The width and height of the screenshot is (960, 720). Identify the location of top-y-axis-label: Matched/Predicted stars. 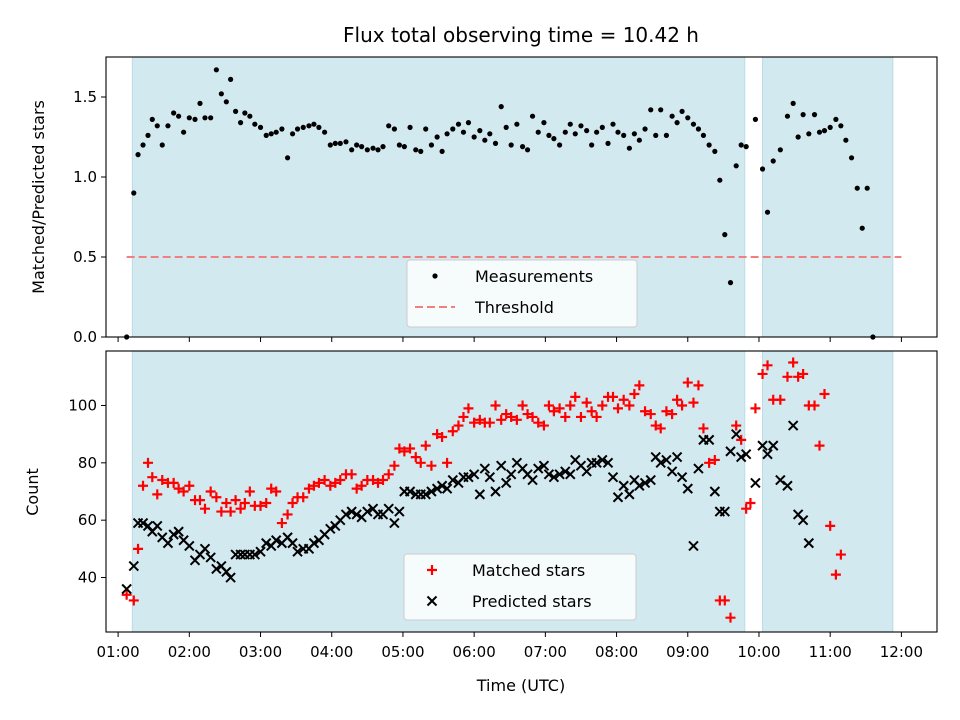
(38, 197).